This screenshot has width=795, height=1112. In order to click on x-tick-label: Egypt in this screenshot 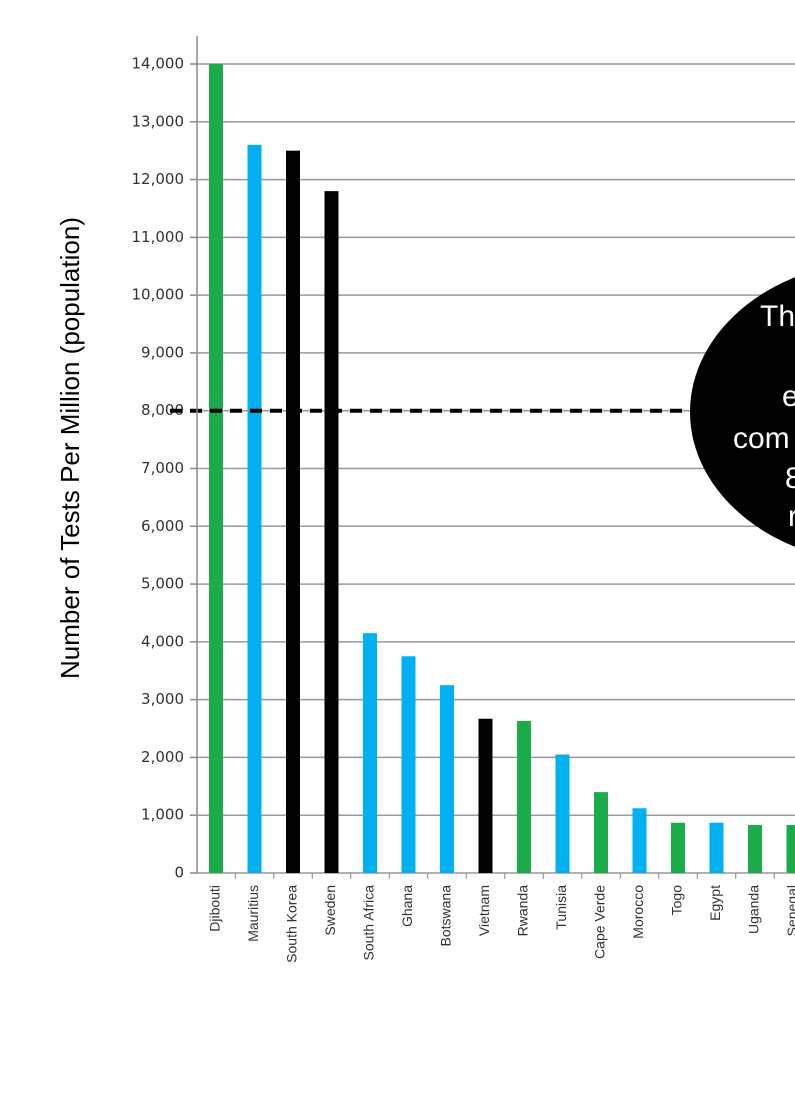, I will do `click(715, 903)`.